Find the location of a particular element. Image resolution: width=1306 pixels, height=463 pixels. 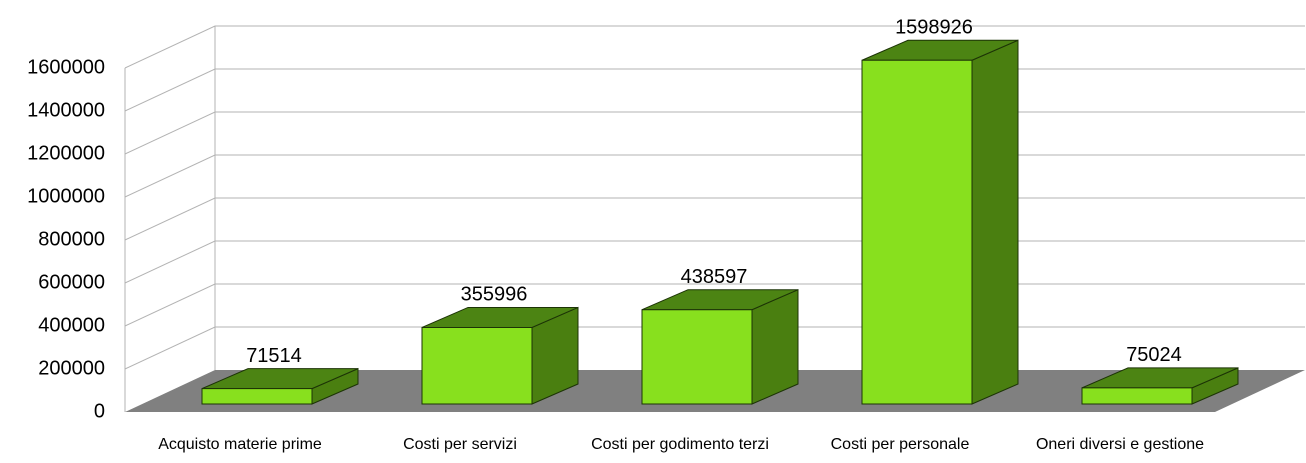

value-label: 75024 is located at coordinates (1154, 355).